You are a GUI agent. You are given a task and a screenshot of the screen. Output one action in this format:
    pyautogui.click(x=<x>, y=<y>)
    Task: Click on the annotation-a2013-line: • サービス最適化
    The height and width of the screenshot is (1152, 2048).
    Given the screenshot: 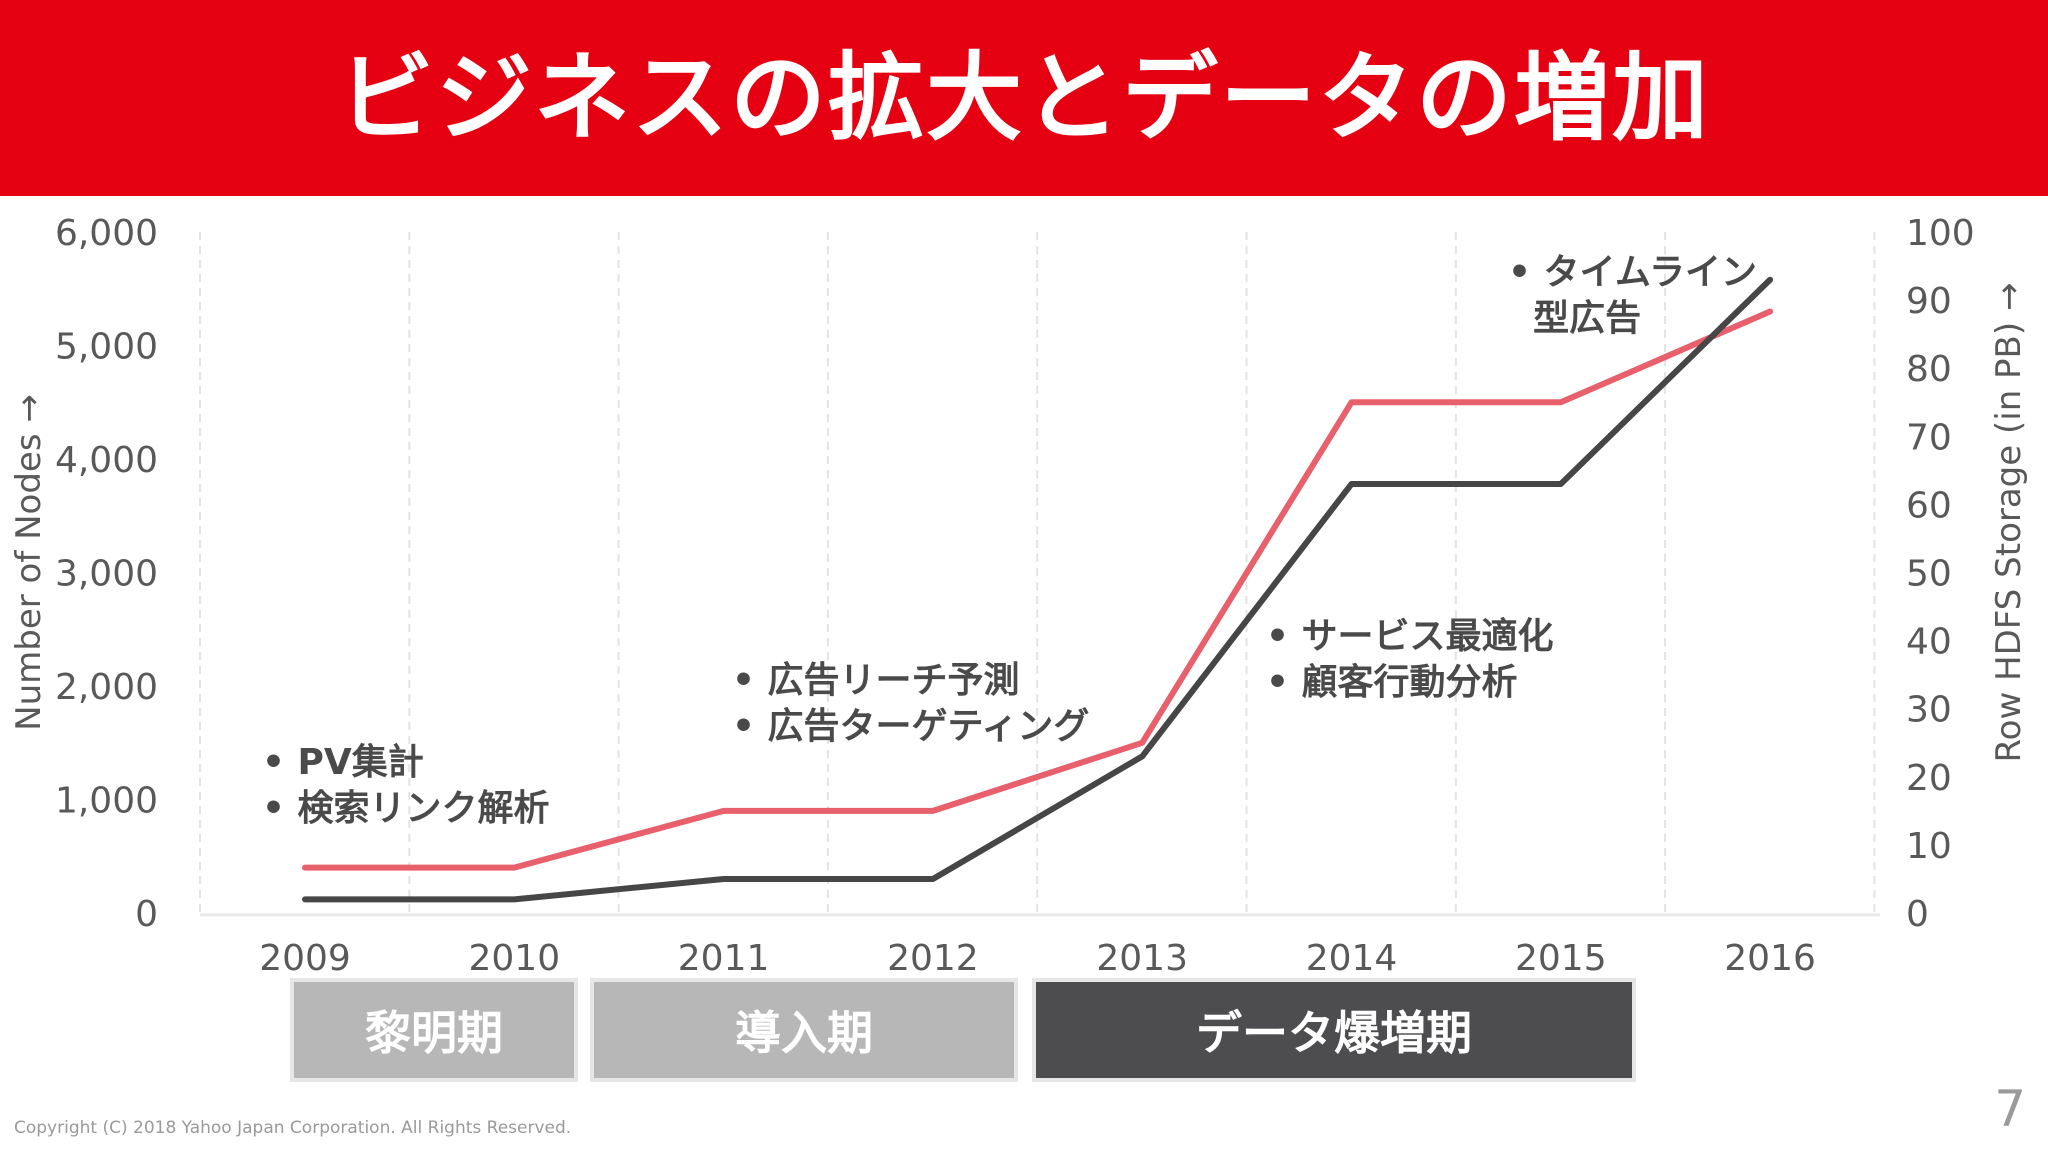 What is the action you would take?
    pyautogui.click(x=1410, y=636)
    